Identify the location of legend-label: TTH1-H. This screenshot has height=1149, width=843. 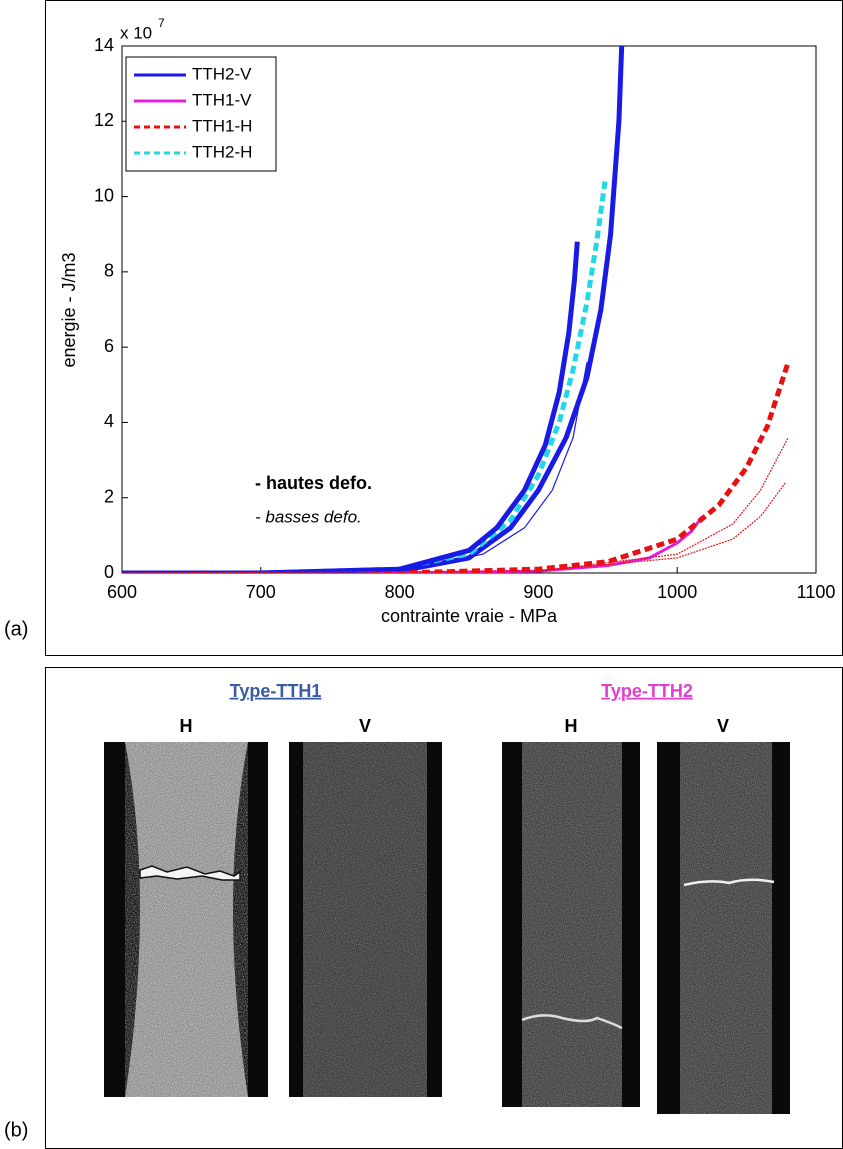
(222, 125).